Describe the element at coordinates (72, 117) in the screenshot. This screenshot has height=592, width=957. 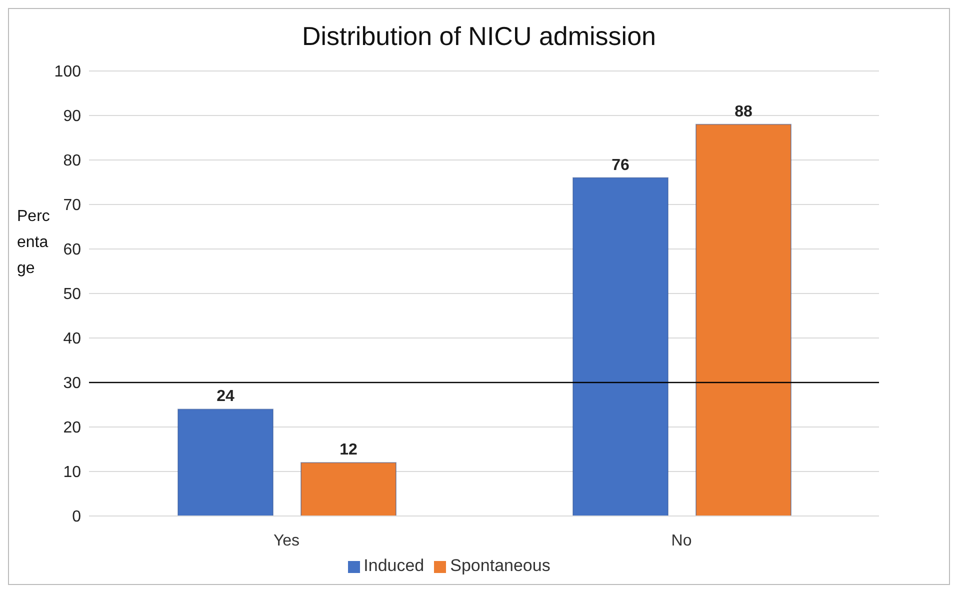
I see `y-tick-label: 90` at that location.